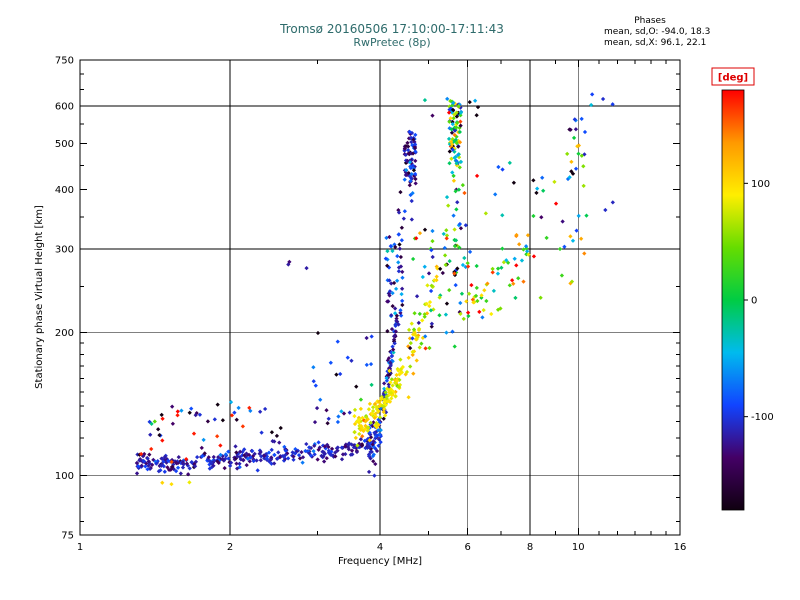 The width and height of the screenshot is (800, 600). What do you see at coordinates (67, 536) in the screenshot?
I see `y-tick-label: 75` at bounding box center [67, 536].